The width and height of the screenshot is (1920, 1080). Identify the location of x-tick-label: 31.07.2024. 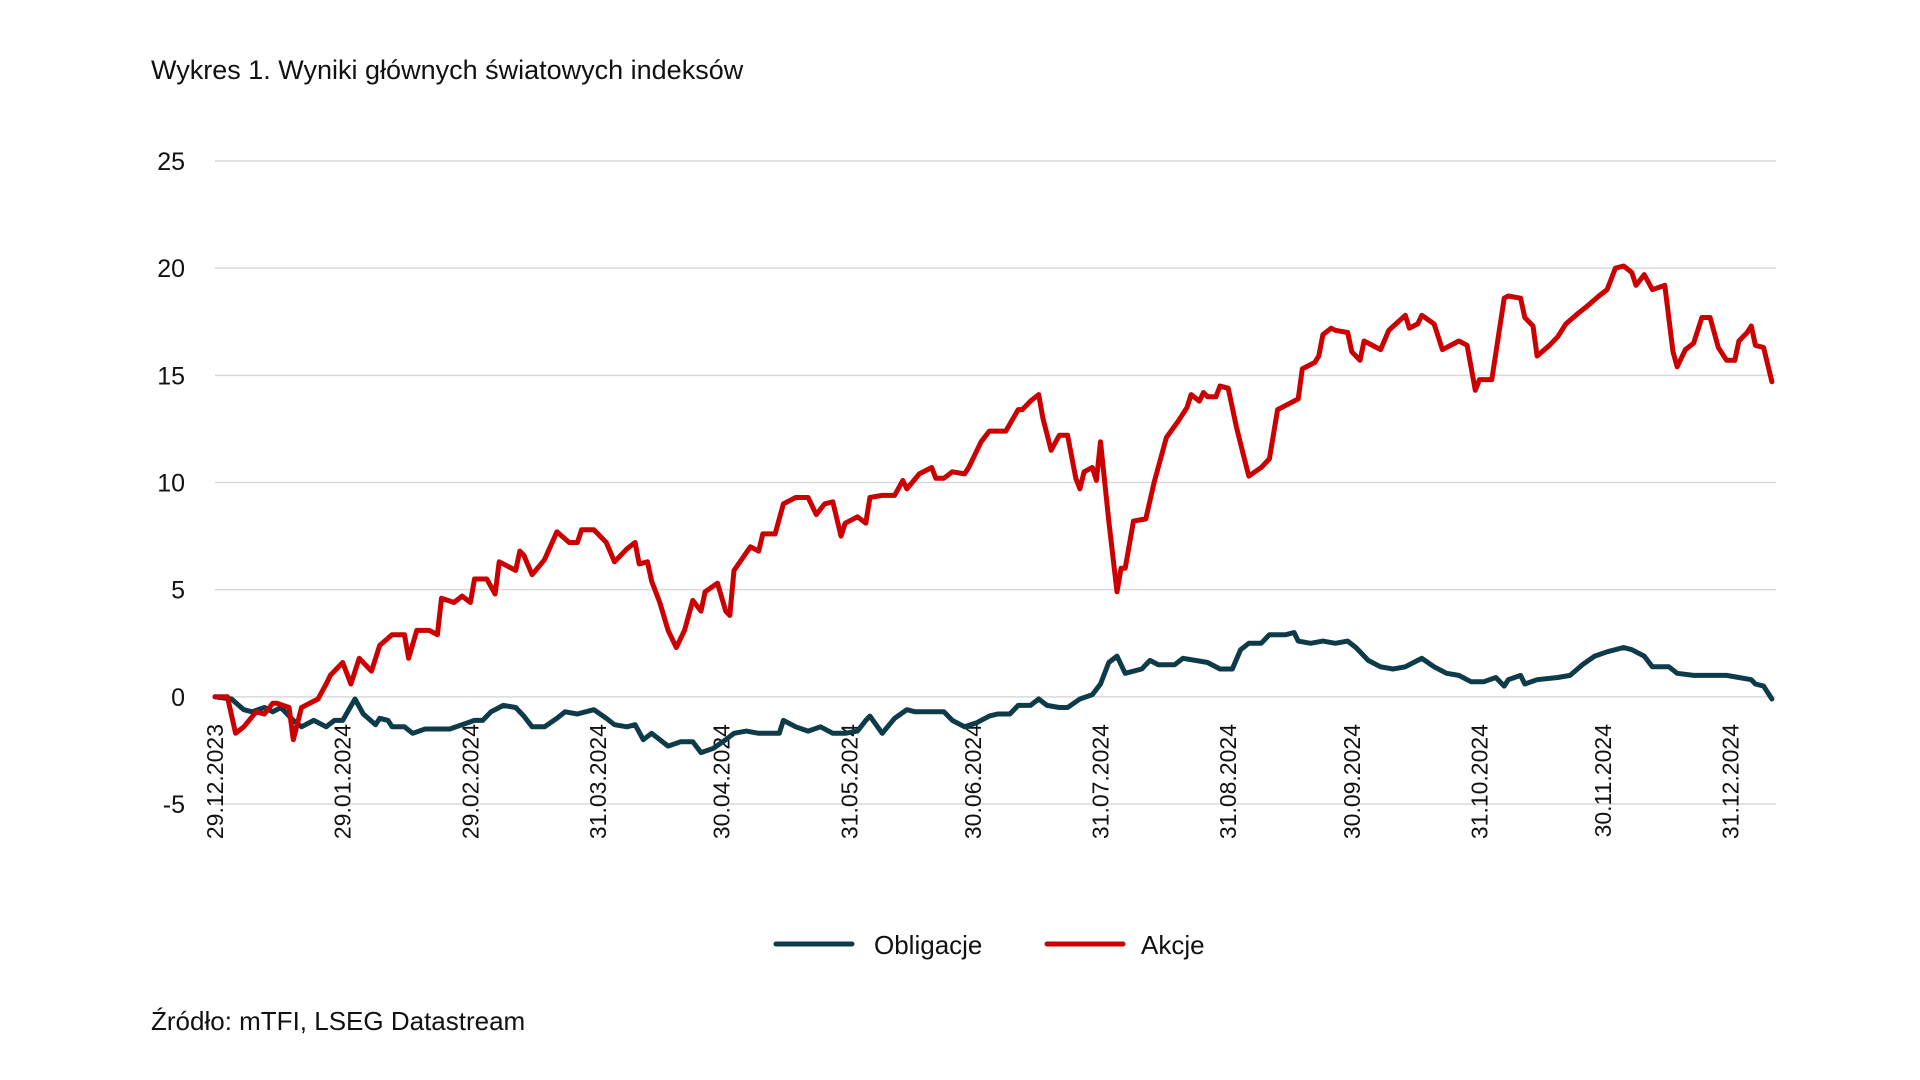
(1101, 781).